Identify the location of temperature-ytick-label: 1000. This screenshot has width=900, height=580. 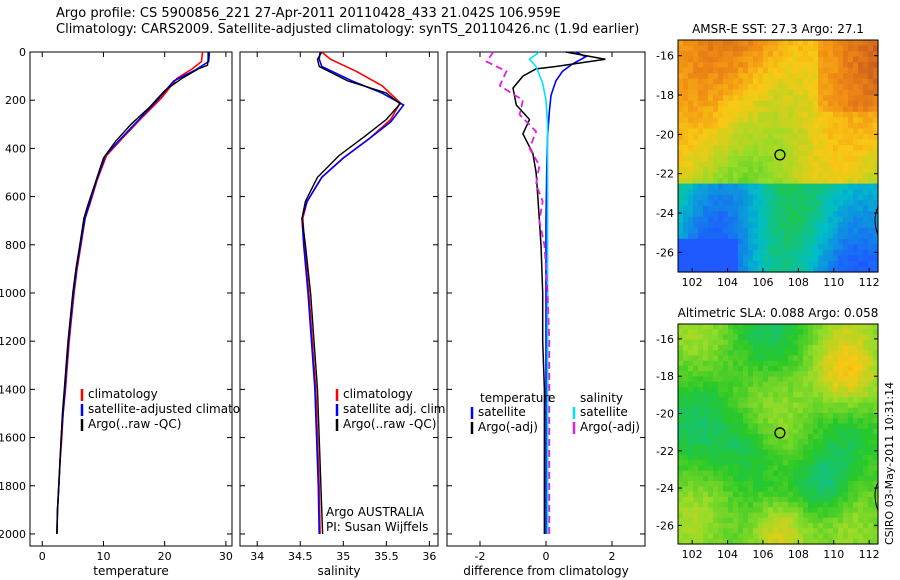
(13, 293).